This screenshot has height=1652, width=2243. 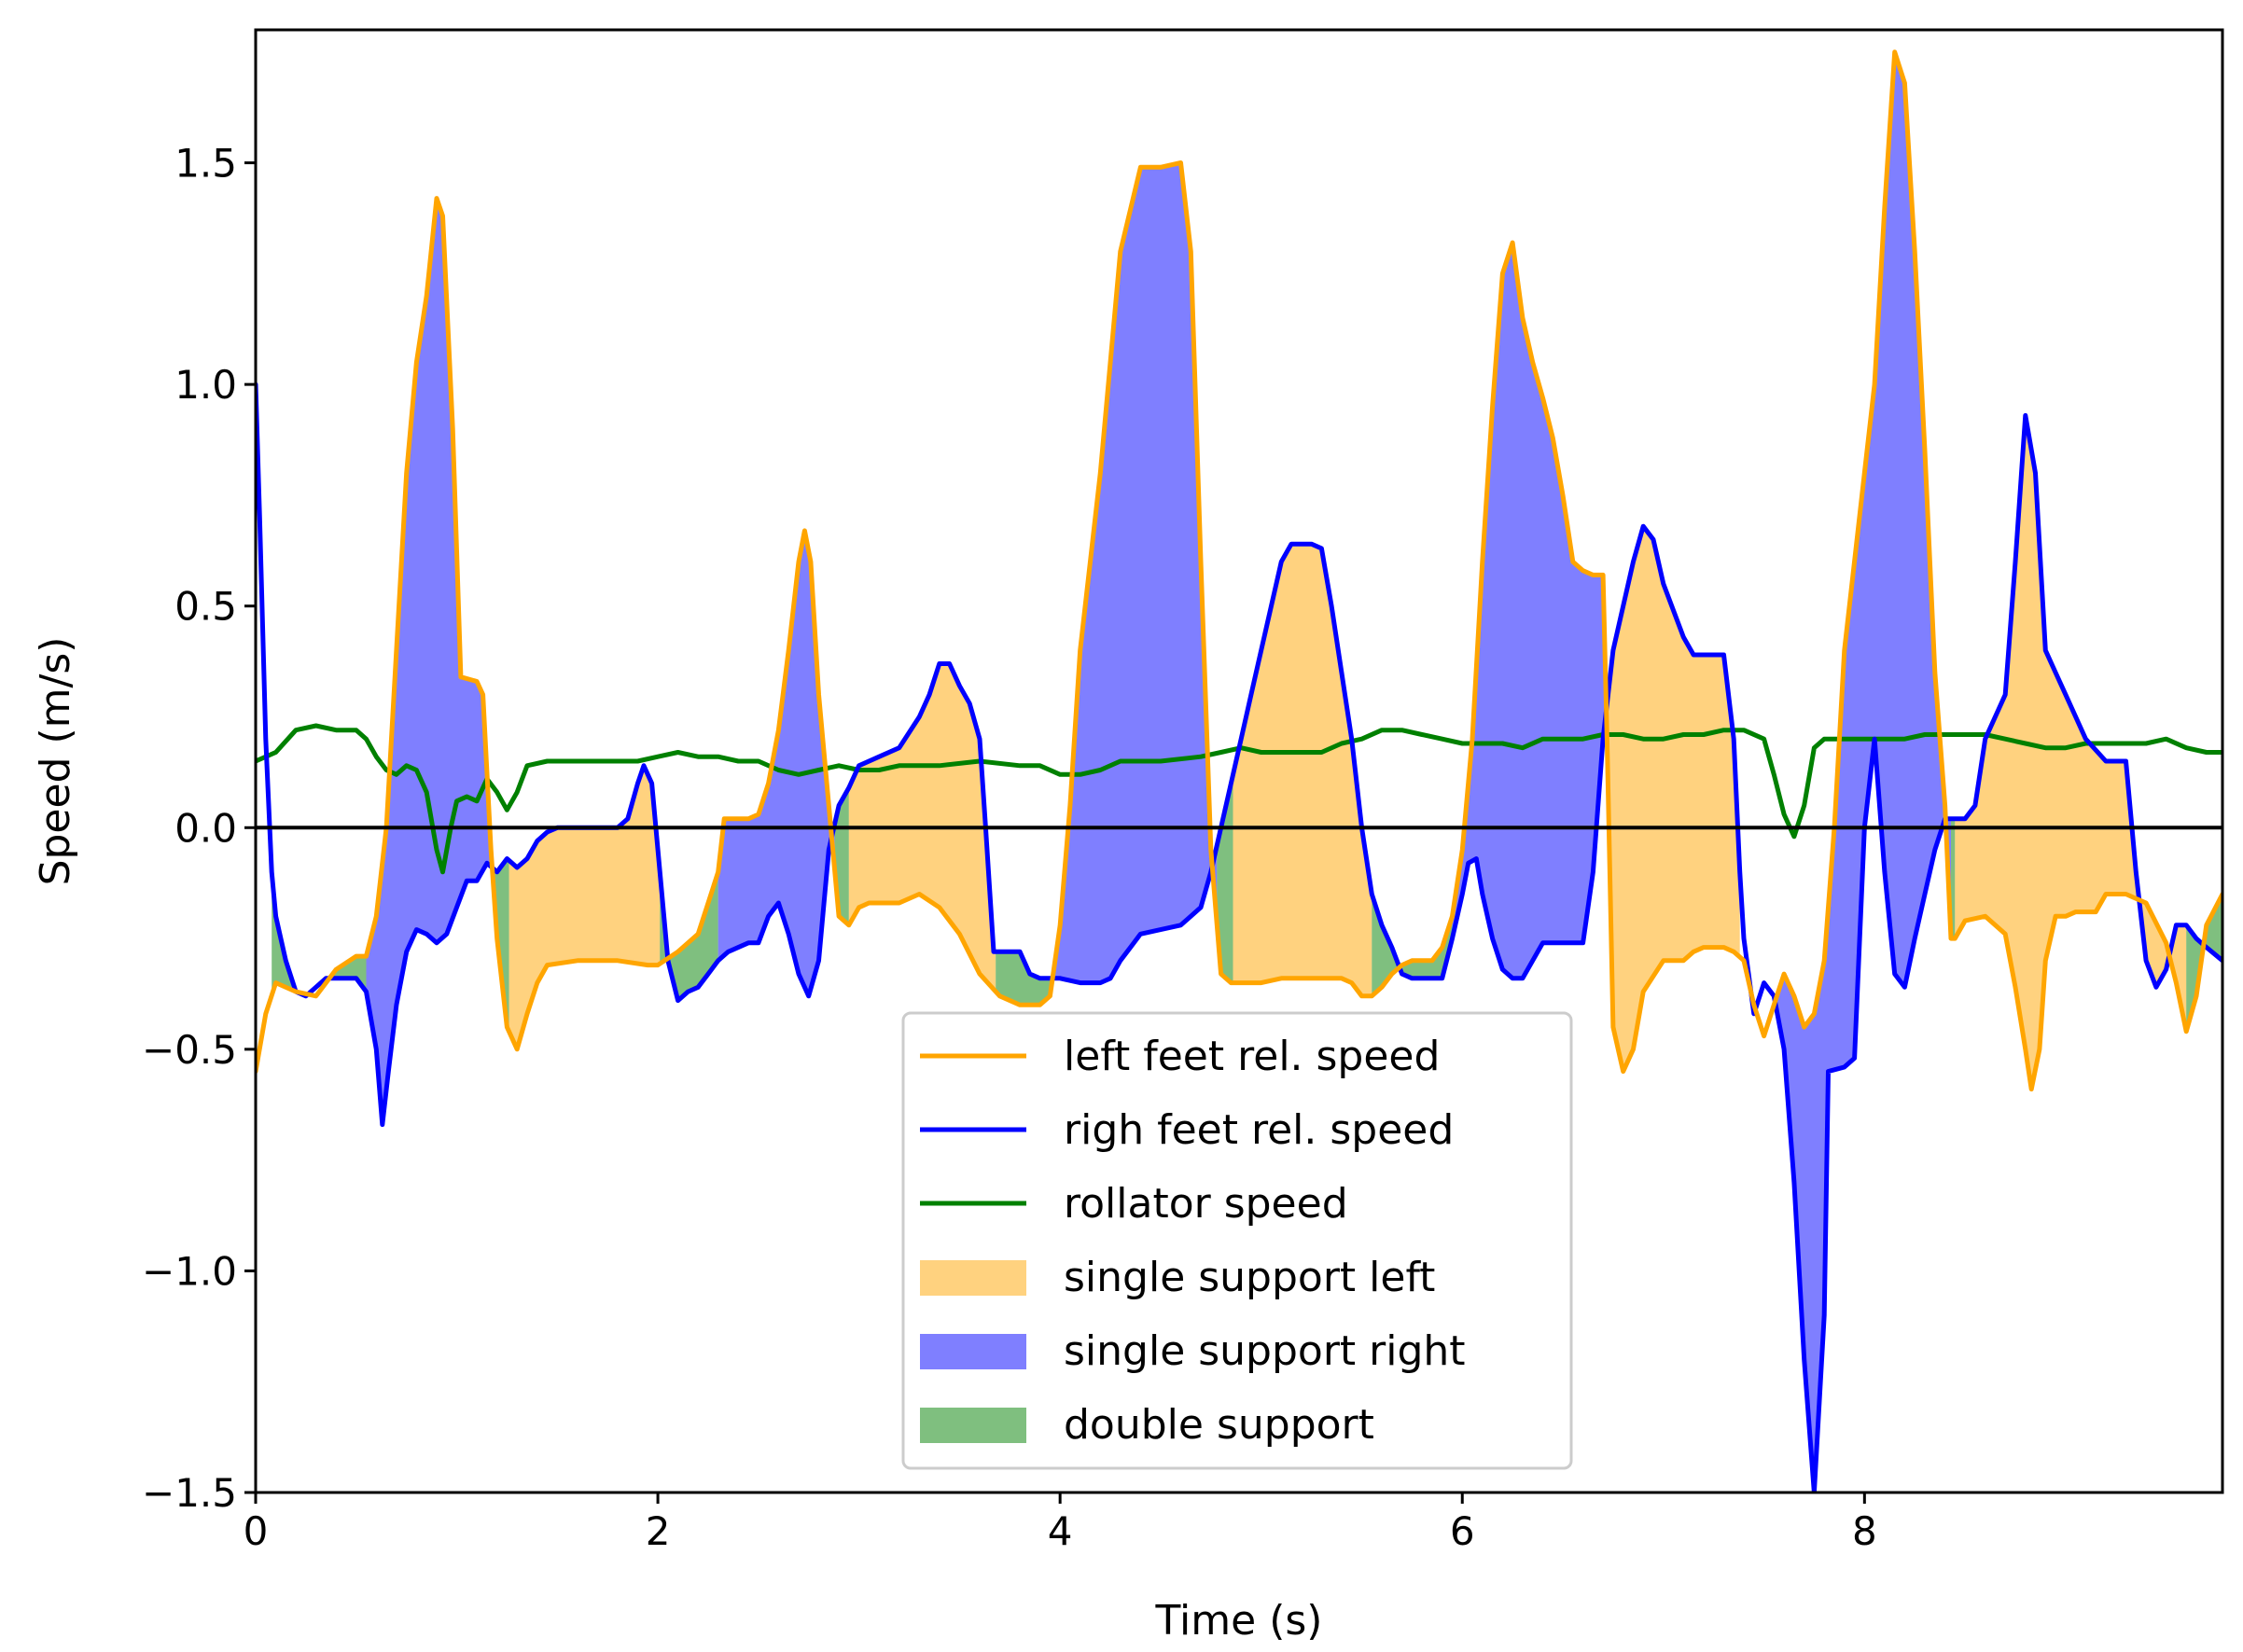 What do you see at coordinates (1239, 1621) in the screenshot?
I see `x-axis-label: Time (s)` at bounding box center [1239, 1621].